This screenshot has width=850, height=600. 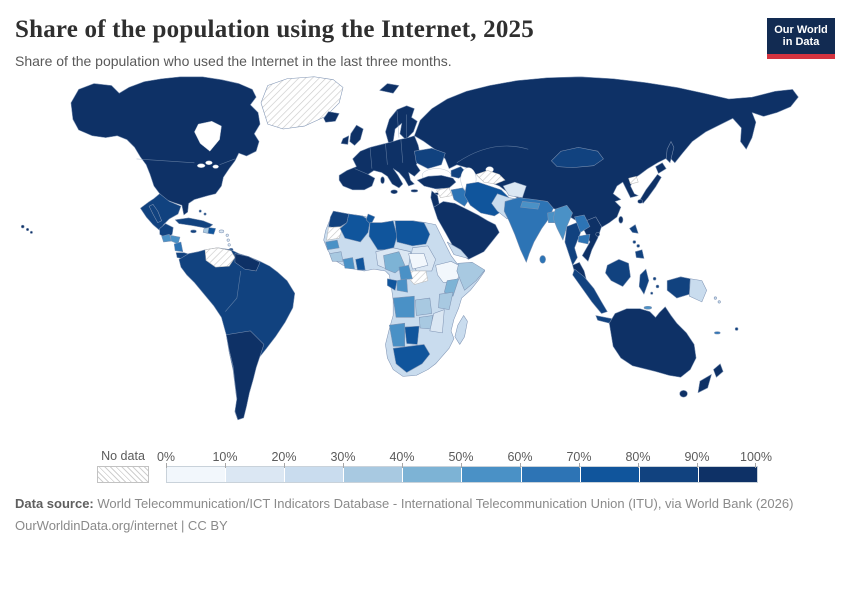 What do you see at coordinates (717, 333) in the screenshot?
I see `region-new-caledonia` at bounding box center [717, 333].